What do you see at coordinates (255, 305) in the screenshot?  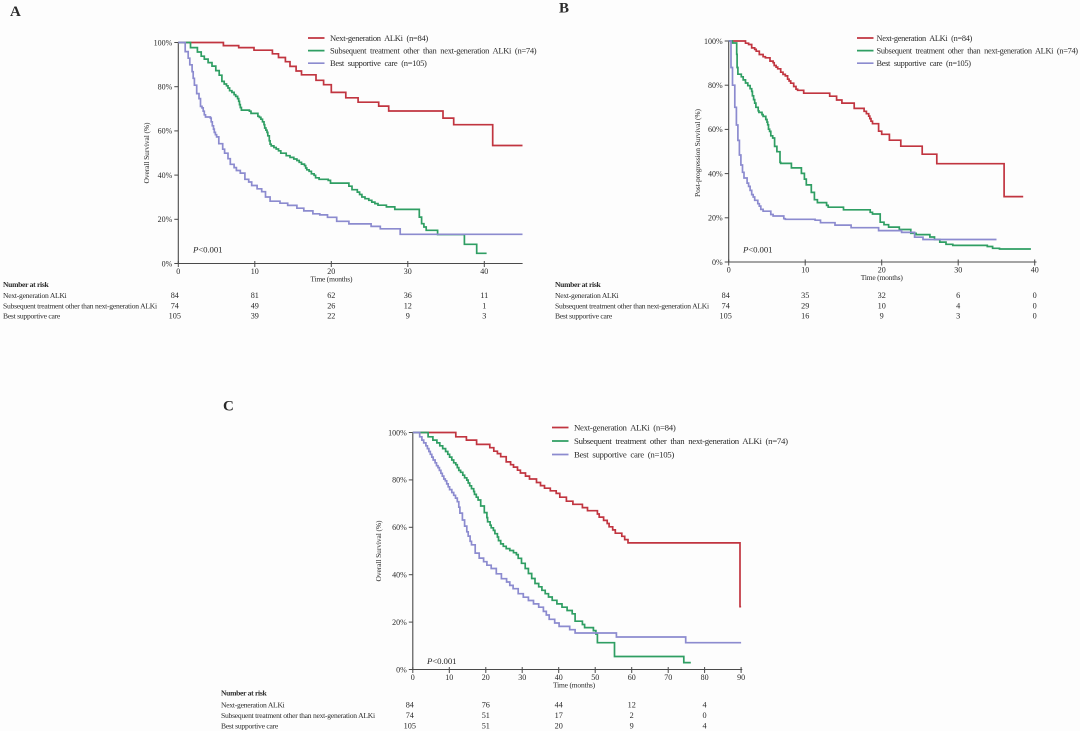 I see `svg-text: 49` at bounding box center [255, 305].